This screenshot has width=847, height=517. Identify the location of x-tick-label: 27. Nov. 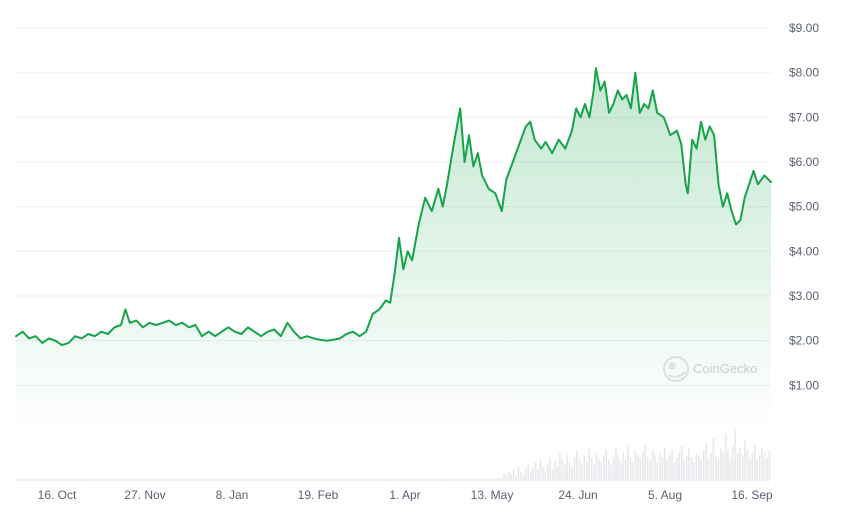
(144, 495).